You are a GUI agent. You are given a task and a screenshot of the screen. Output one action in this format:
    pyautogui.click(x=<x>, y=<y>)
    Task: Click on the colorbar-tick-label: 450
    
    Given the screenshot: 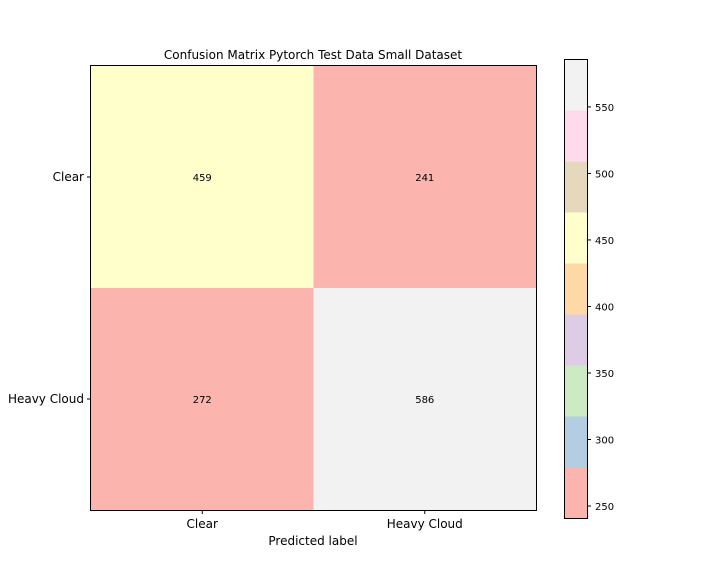 What is the action you would take?
    pyautogui.click(x=604, y=241)
    